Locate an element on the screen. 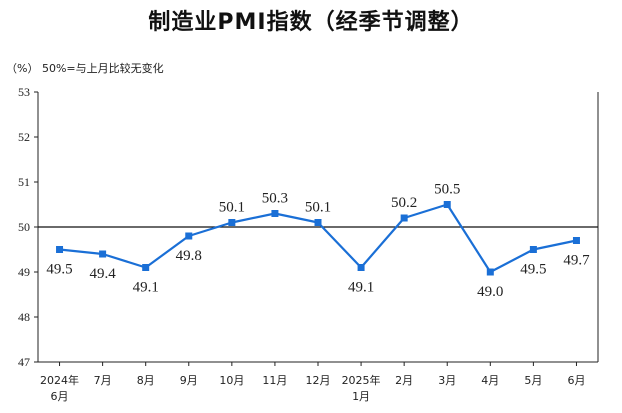 This screenshot has width=622, height=413. y-tick-label: 52 is located at coordinates (24, 137).